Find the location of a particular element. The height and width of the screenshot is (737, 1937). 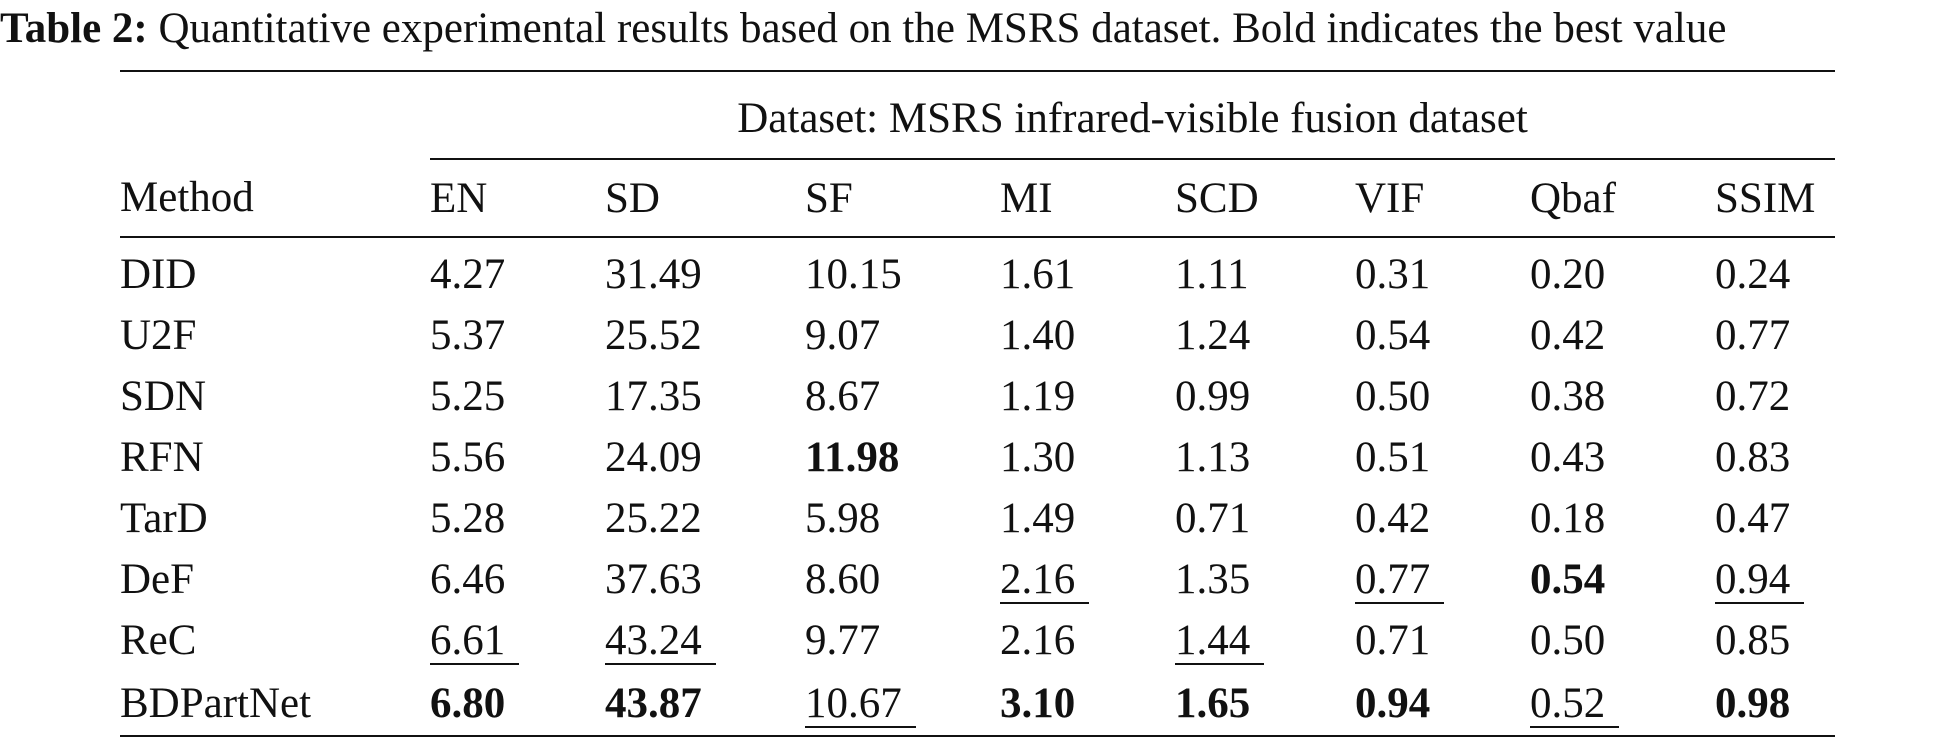

table-row: DeF 6.46 37.63 8.60 2.16 1.35 0.77 0.54 0.94 is located at coordinates (977, 579).